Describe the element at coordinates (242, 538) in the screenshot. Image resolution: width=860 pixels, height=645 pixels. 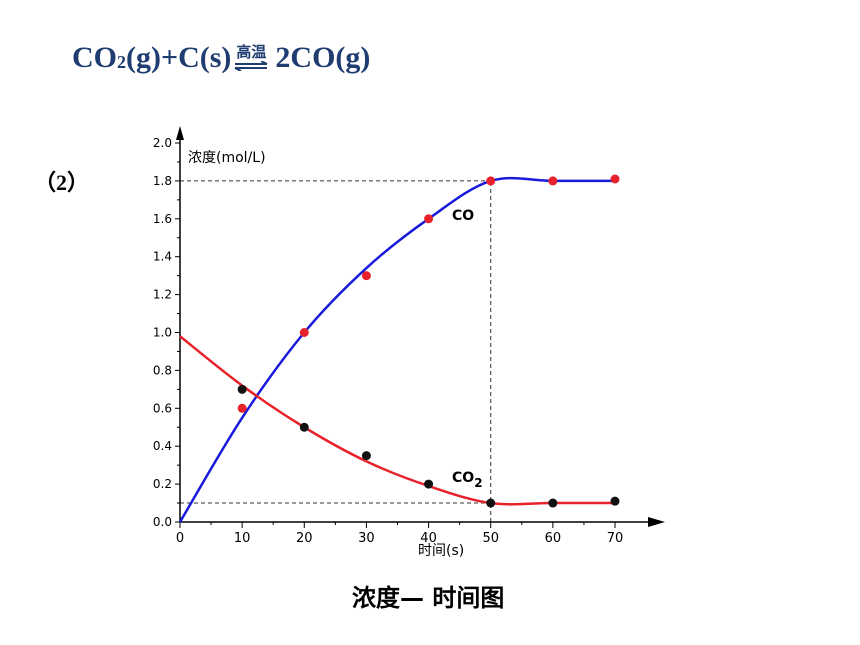
I see `x-tick-label: 10` at that location.